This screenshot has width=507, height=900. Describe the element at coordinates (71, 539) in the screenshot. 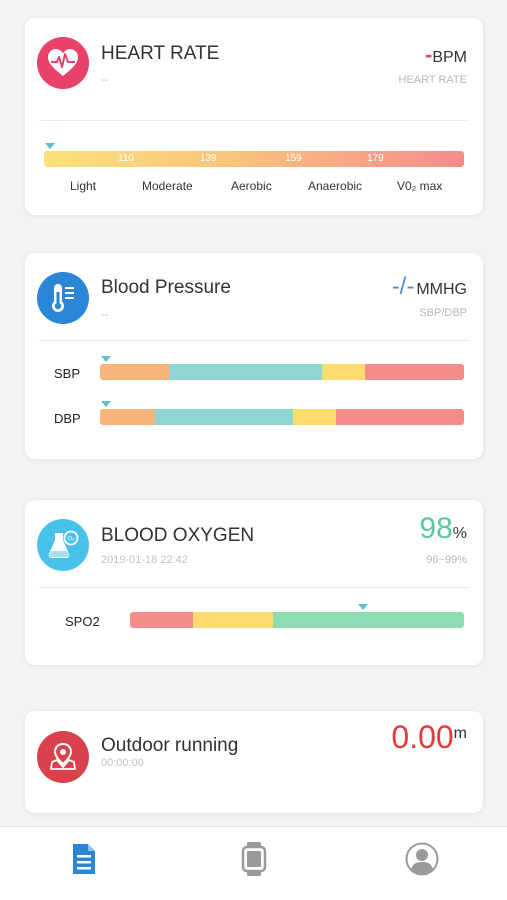

I see `svg-text: O₂` at that location.